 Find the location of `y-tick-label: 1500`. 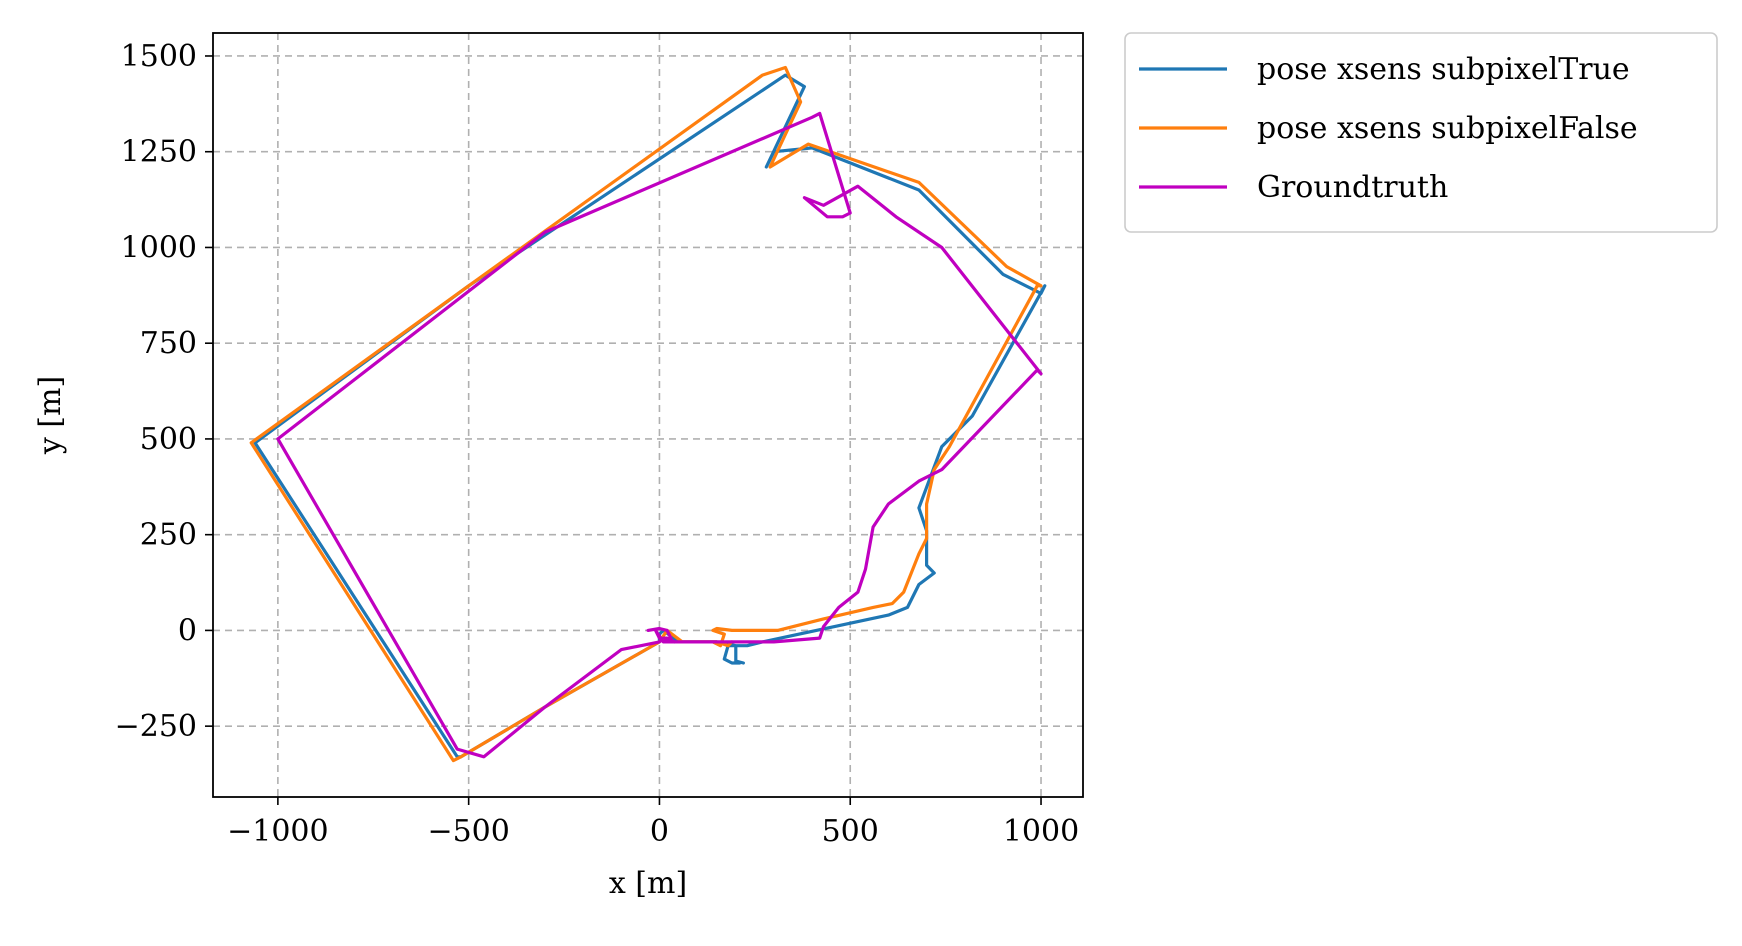

y-tick-label: 1500 is located at coordinates (159, 56).